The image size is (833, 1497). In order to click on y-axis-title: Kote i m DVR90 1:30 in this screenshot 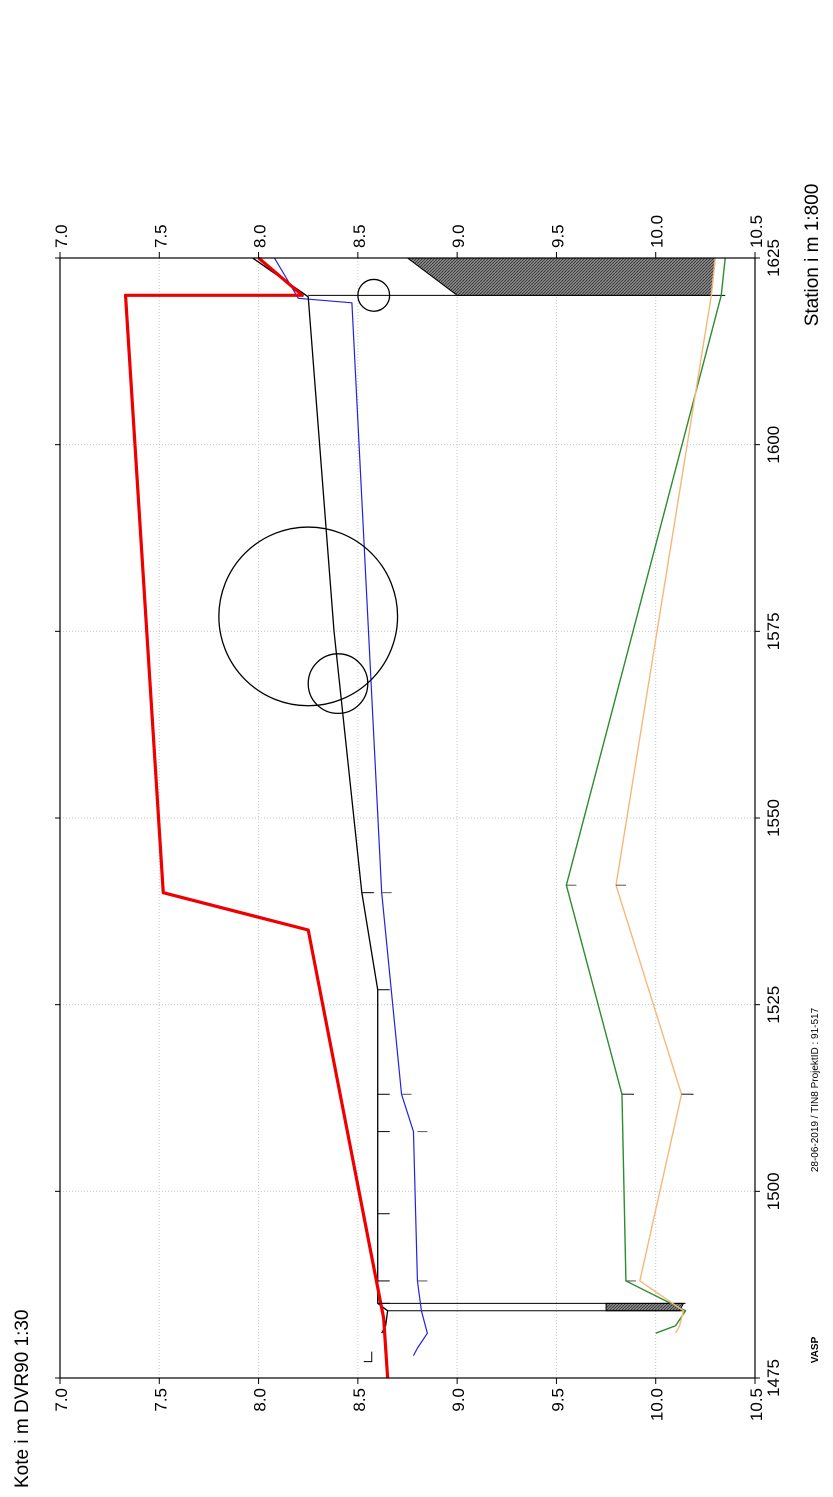, I will do `click(22, 1399)`.